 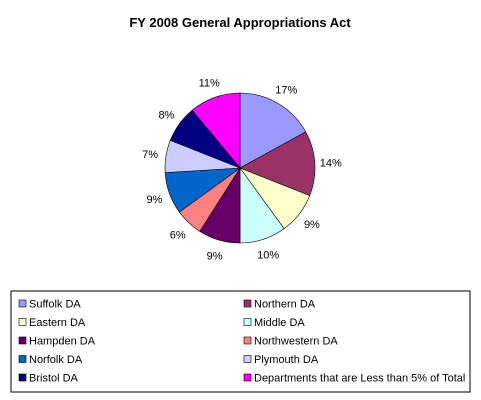 I want to click on legend-label-northern-da: Northern DA, so click(x=285, y=305).